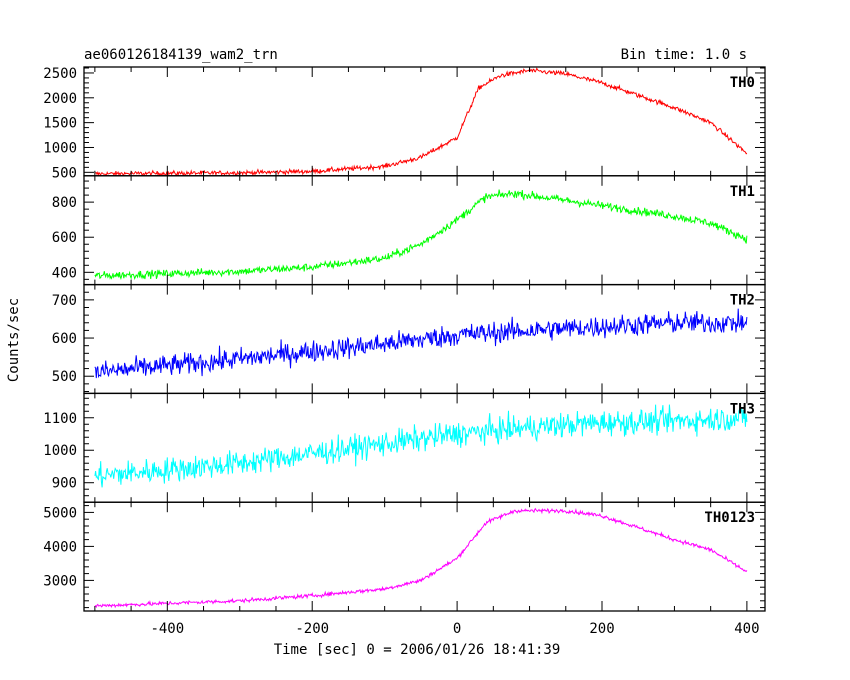  Describe the element at coordinates (729, 518) in the screenshot. I see `panel-label-th0123: TH0123` at that location.